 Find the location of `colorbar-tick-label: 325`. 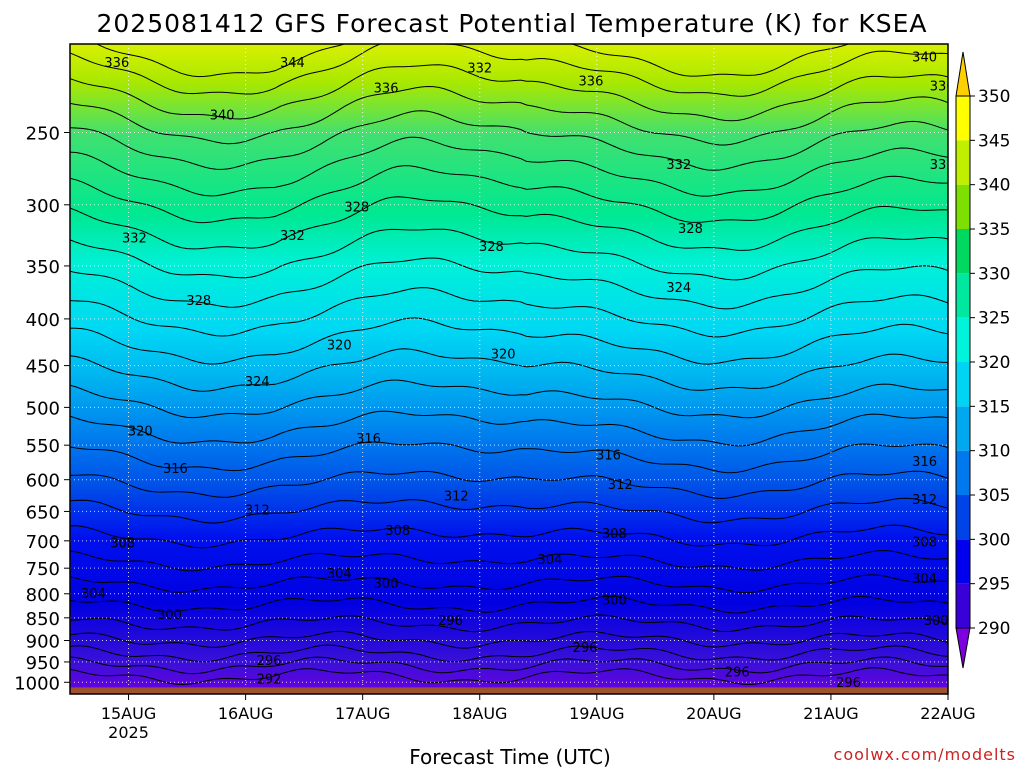

colorbar-tick-label: 325 is located at coordinates (994, 319).